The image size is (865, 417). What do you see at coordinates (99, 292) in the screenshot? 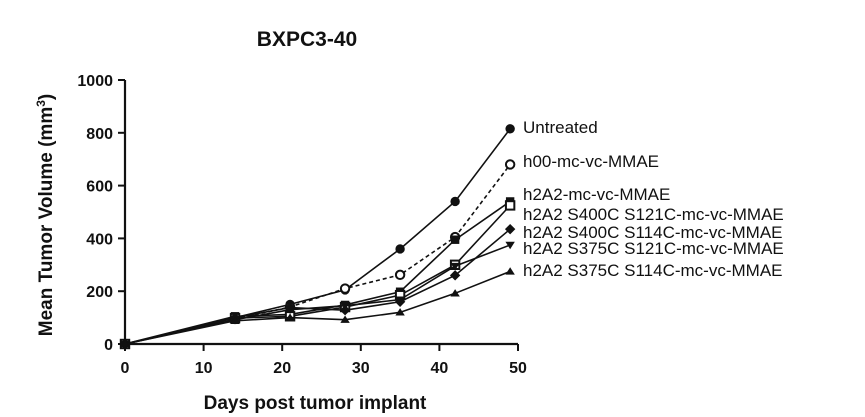
I see `y-tick-label: 200` at bounding box center [99, 292].